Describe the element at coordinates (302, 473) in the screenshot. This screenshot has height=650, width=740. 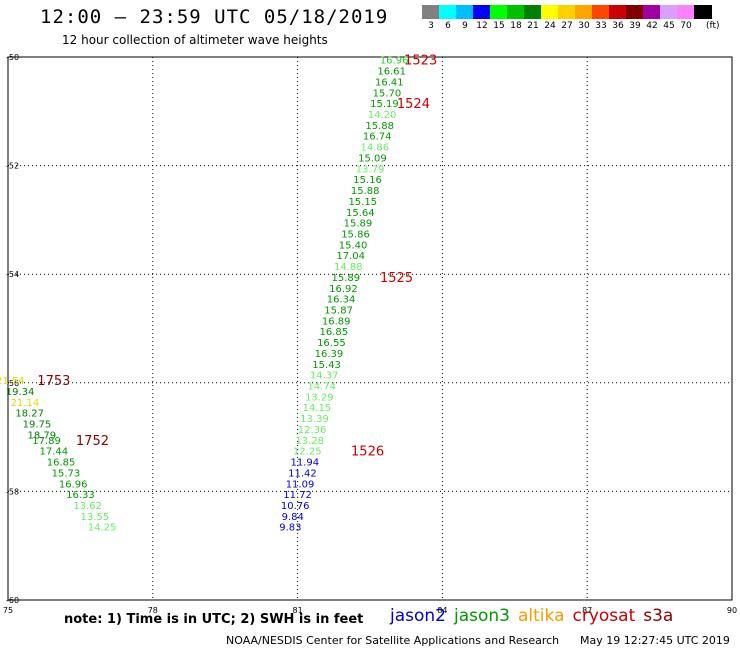
I see `swh-point-label: 11.42` at that location.